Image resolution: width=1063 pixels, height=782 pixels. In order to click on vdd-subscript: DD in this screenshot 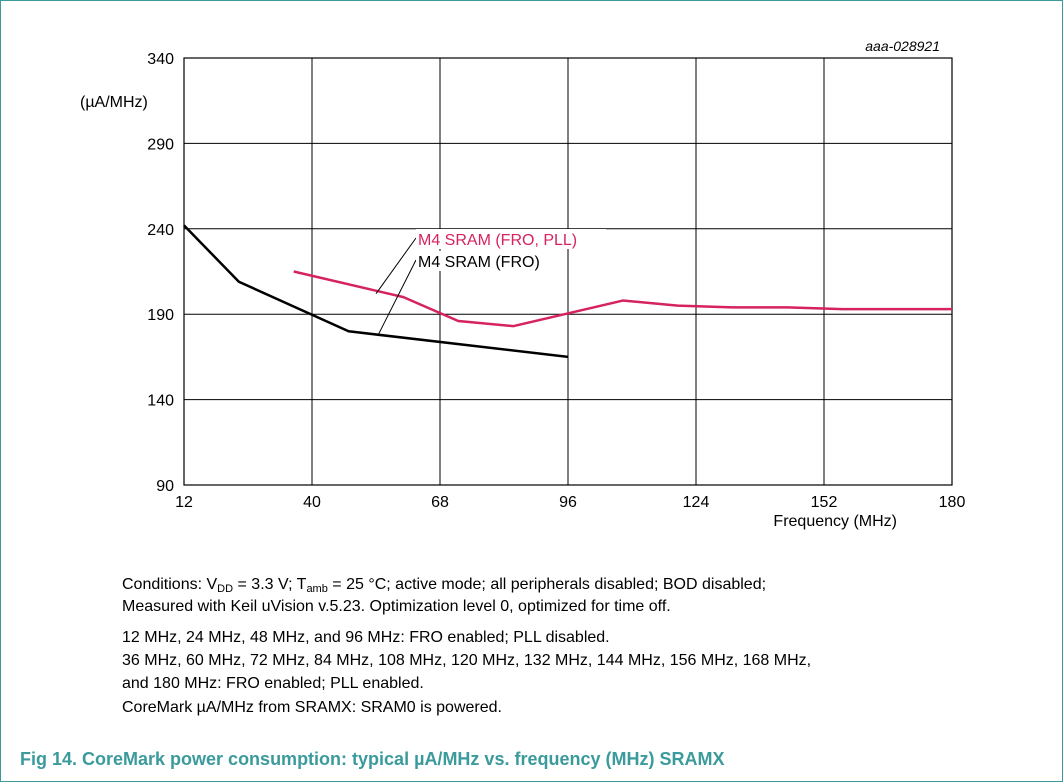, I will do `click(225, 589)`.